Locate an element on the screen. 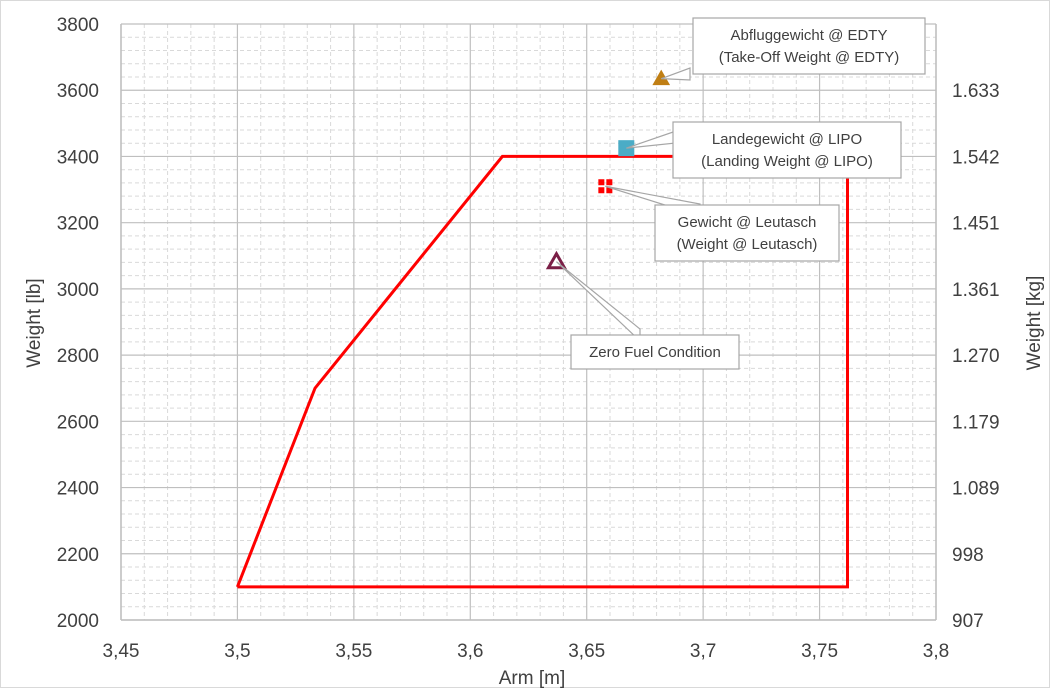 This screenshot has height=693, width=1050. y2-tick-label: 1.542 is located at coordinates (976, 157).